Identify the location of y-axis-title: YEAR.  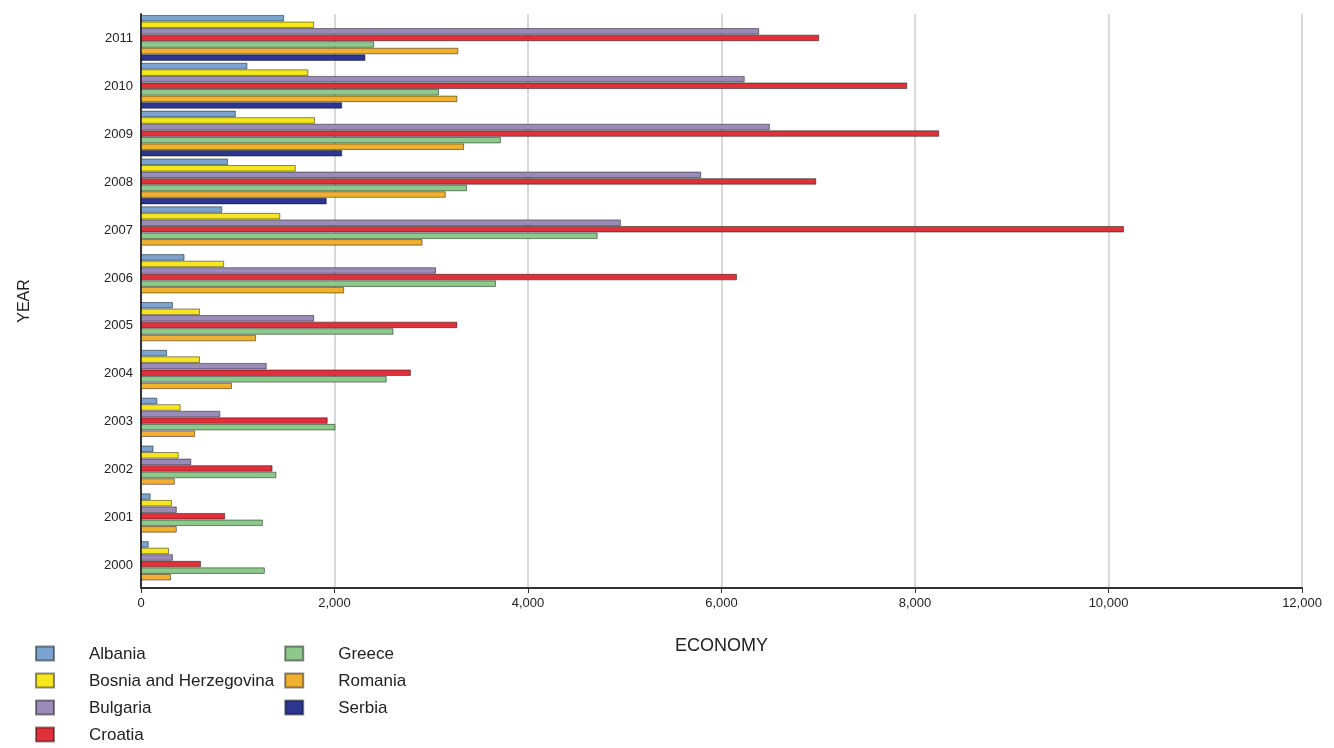
(23, 301).